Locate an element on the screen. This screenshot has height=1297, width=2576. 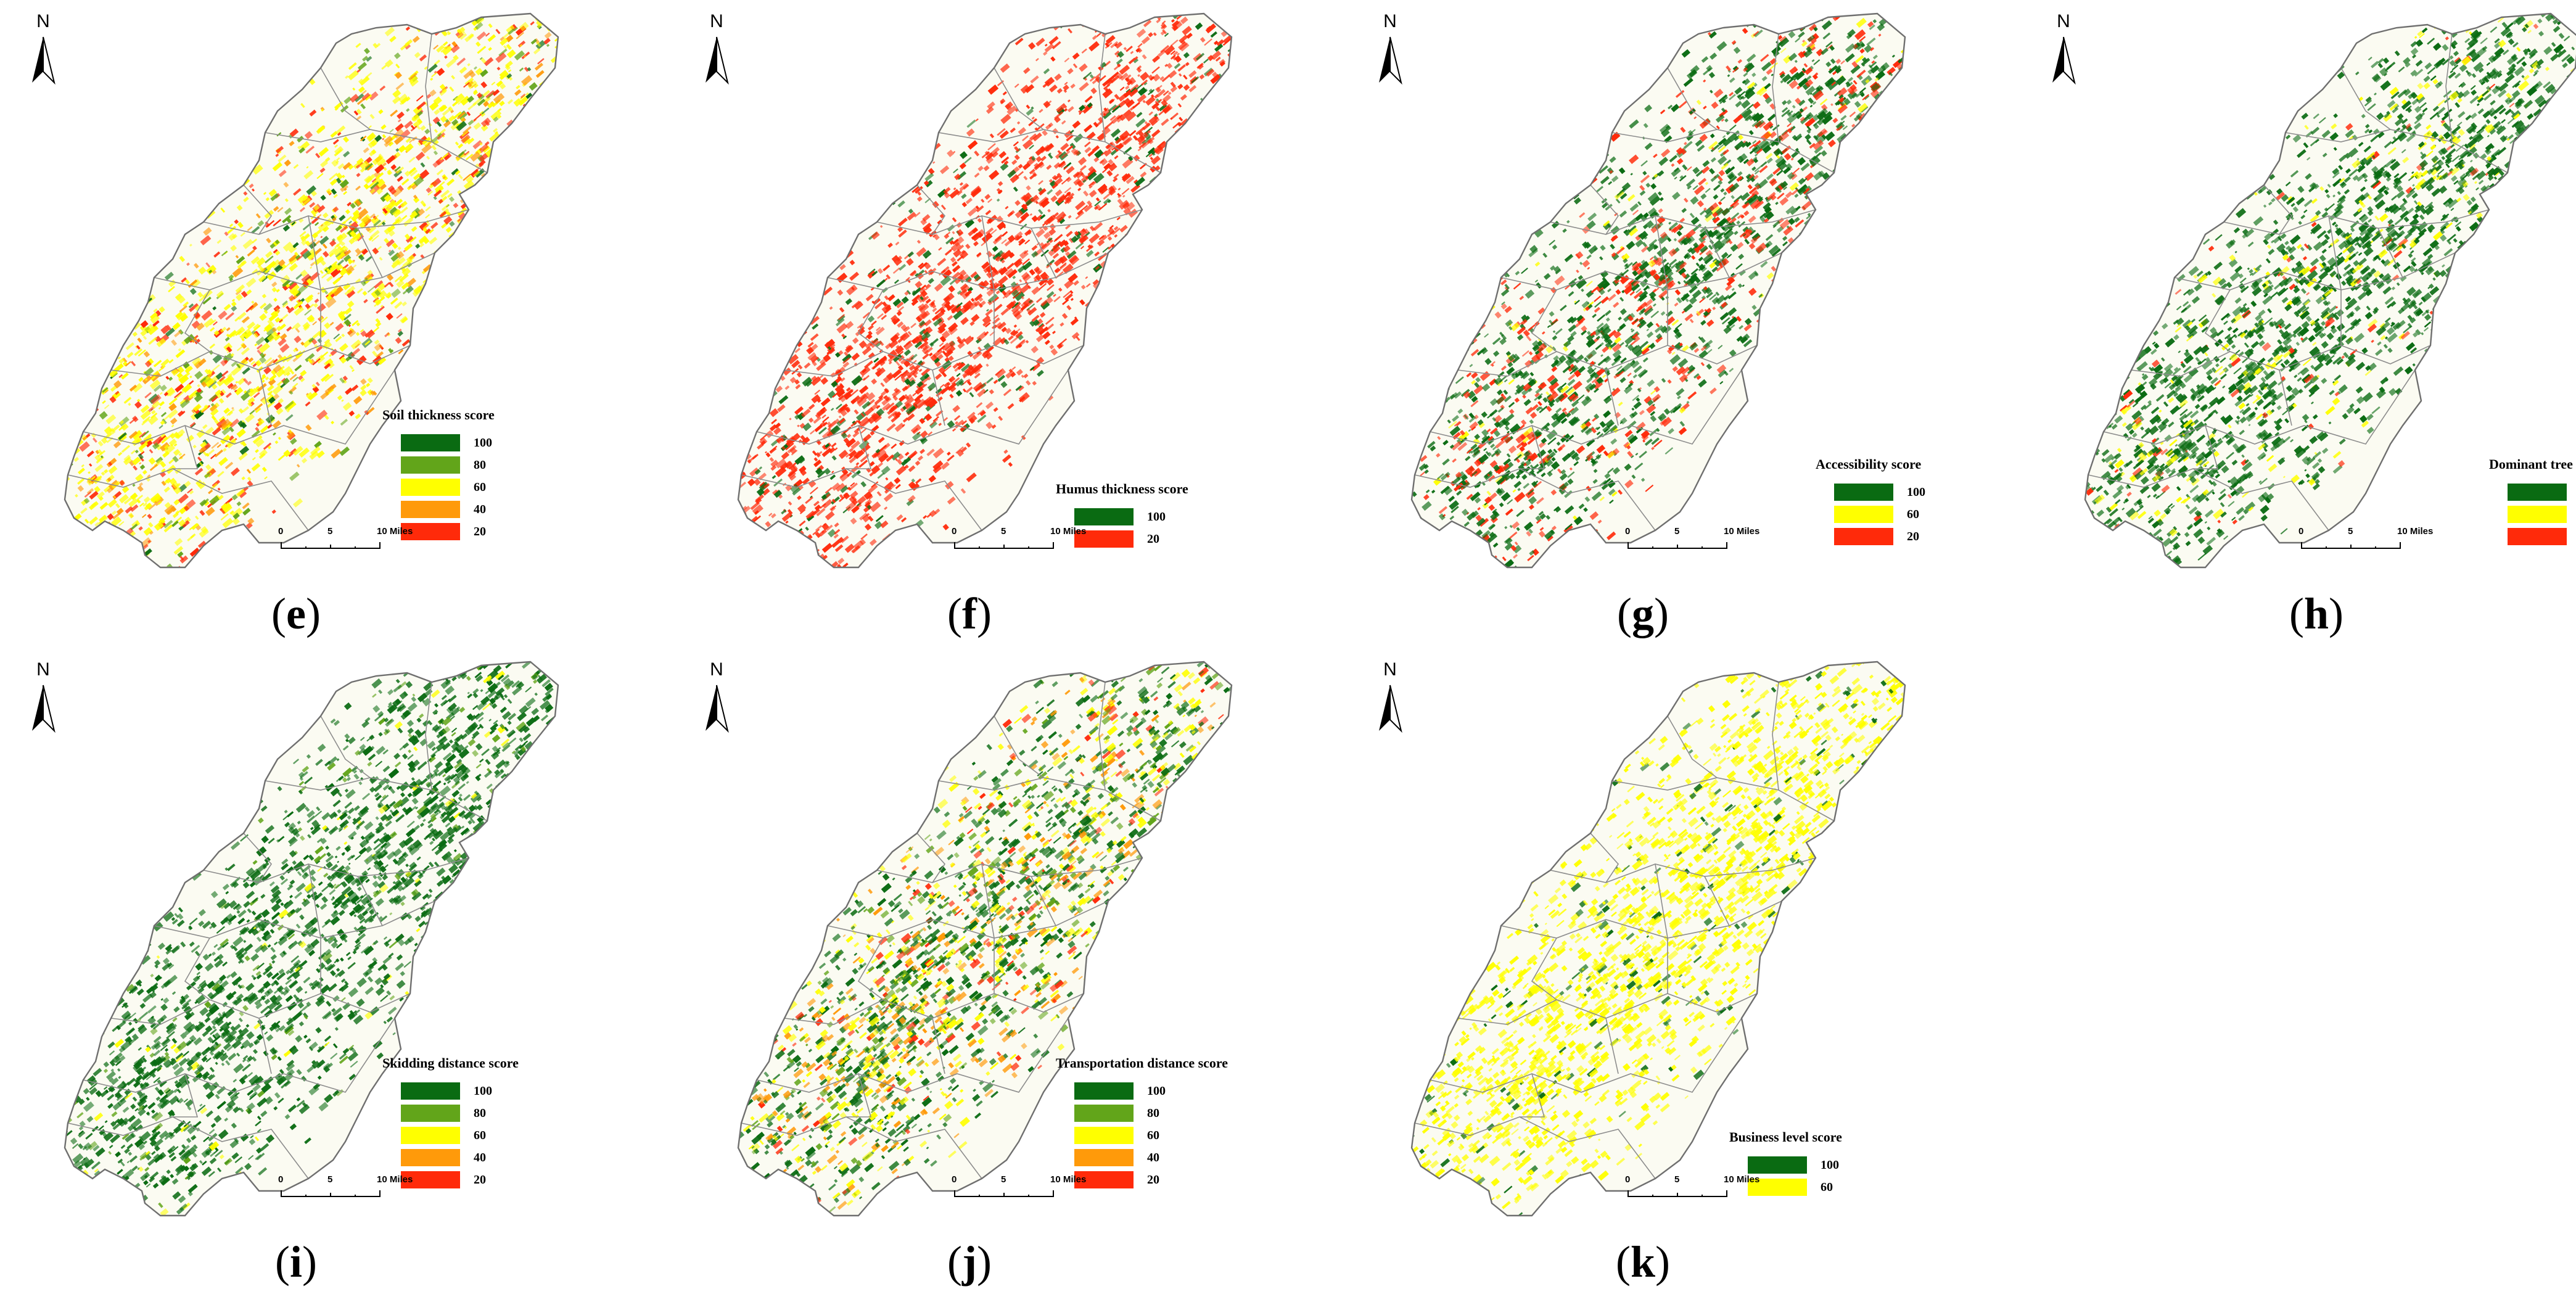
legend-value: 40 is located at coordinates (1153, 1157).